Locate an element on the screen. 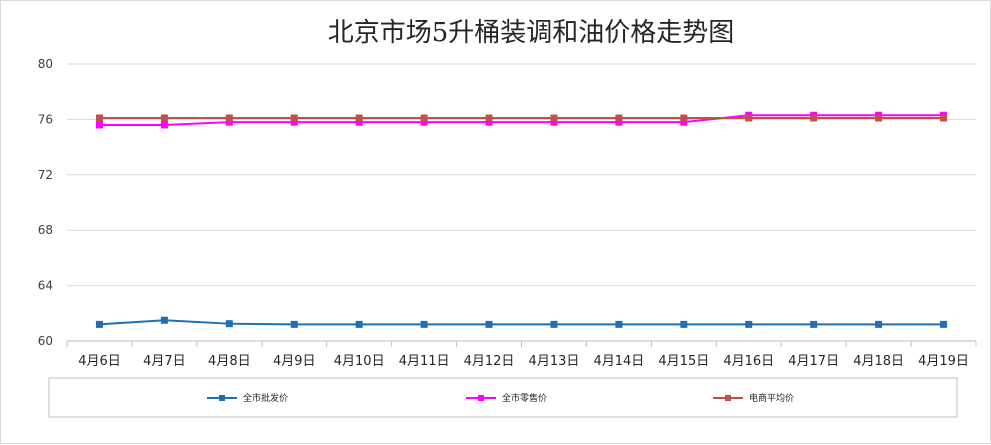 The image size is (991, 445). y-tick-label: 80 is located at coordinates (45, 64).